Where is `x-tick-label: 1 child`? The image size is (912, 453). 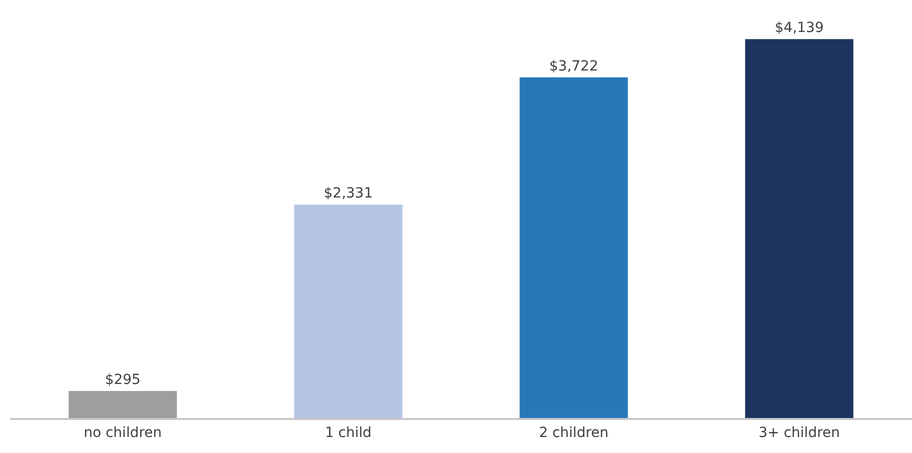
x-tick-label: 1 child is located at coordinates (348, 432).